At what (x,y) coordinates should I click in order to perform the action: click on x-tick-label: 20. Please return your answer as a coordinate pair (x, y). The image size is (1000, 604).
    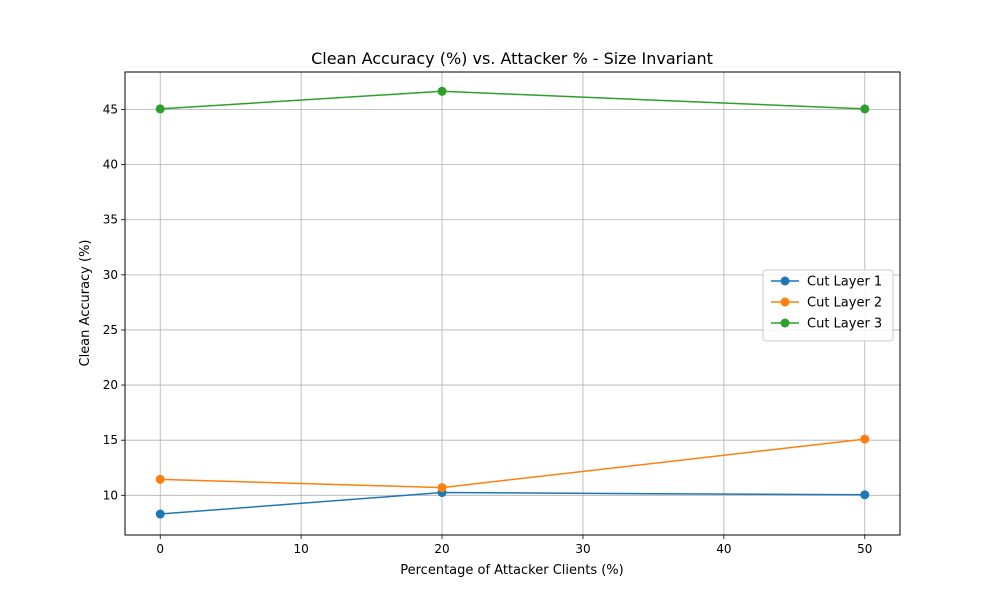
    Looking at the image, I should click on (441, 549).